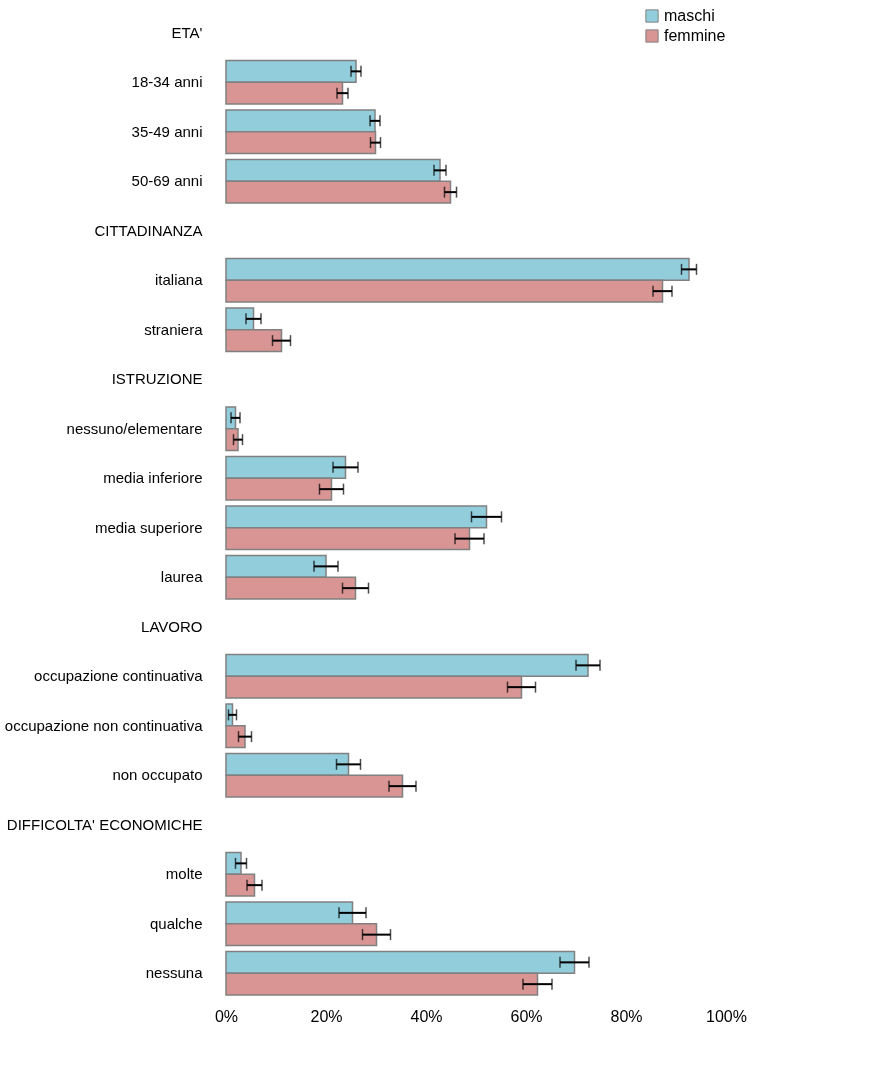 This screenshot has width=874, height=1088. I want to click on y-tick-label: media inferiore, so click(153, 478).